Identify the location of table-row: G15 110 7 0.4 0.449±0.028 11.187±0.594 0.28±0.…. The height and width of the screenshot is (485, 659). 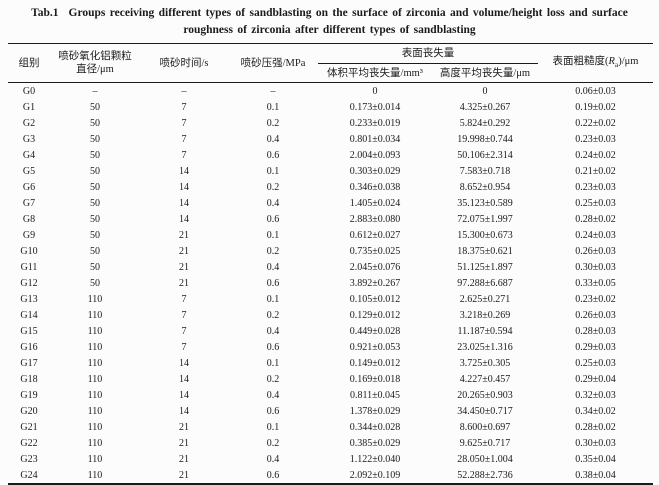
(330, 331).